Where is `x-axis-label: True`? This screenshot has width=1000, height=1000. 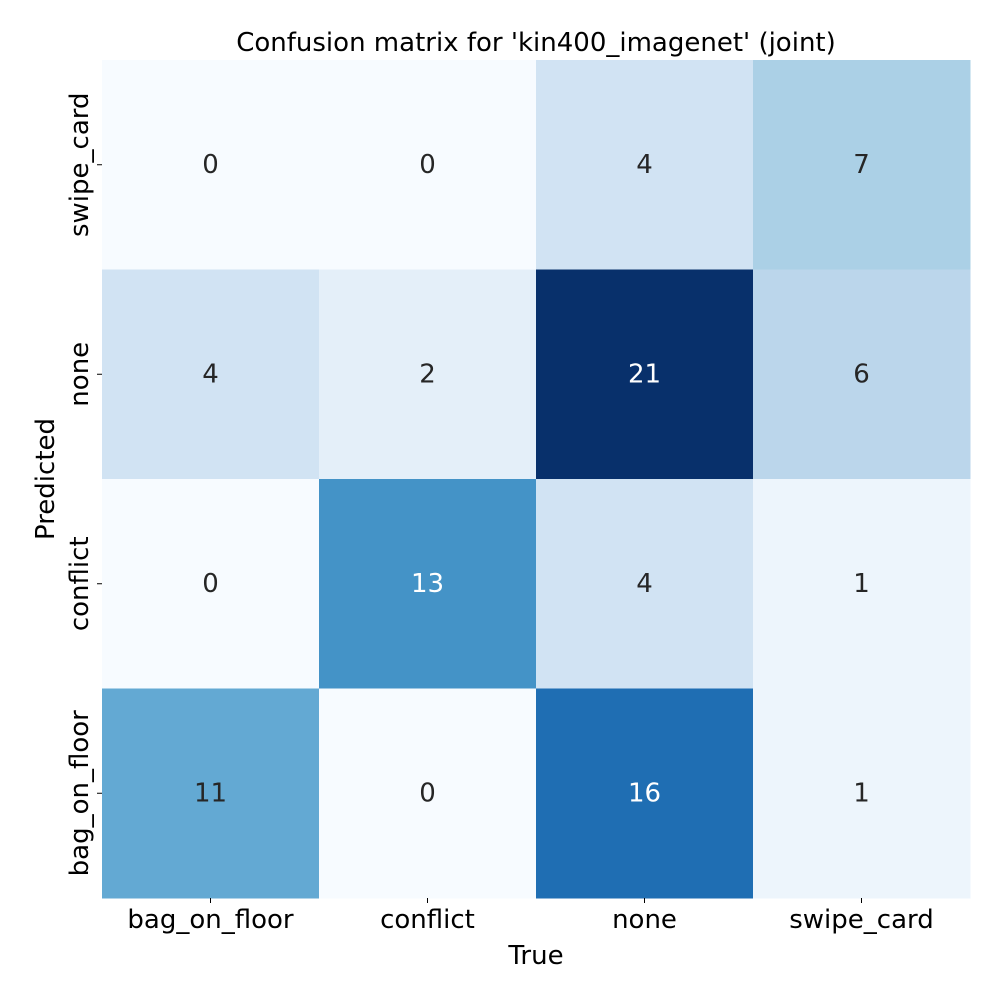 x-axis-label: True is located at coordinates (535, 956).